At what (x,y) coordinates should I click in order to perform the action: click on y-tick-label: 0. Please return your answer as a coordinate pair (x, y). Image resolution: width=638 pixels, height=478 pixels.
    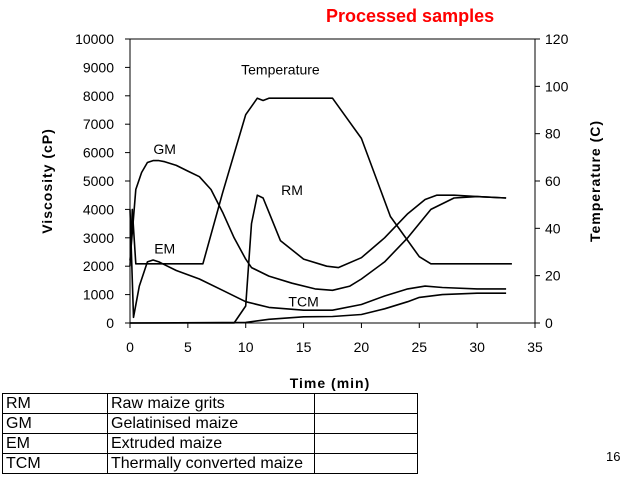
    Looking at the image, I should click on (110, 323).